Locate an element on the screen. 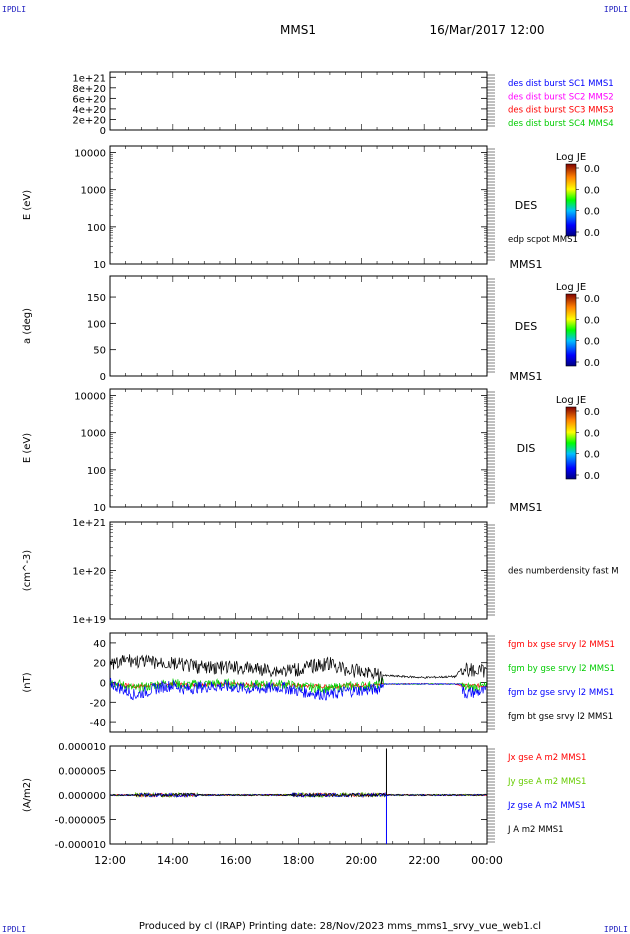 Image resolution: width=630 pixels, height=934 pixels. footer-left-tag: IPDLI is located at coordinates (14, 929).